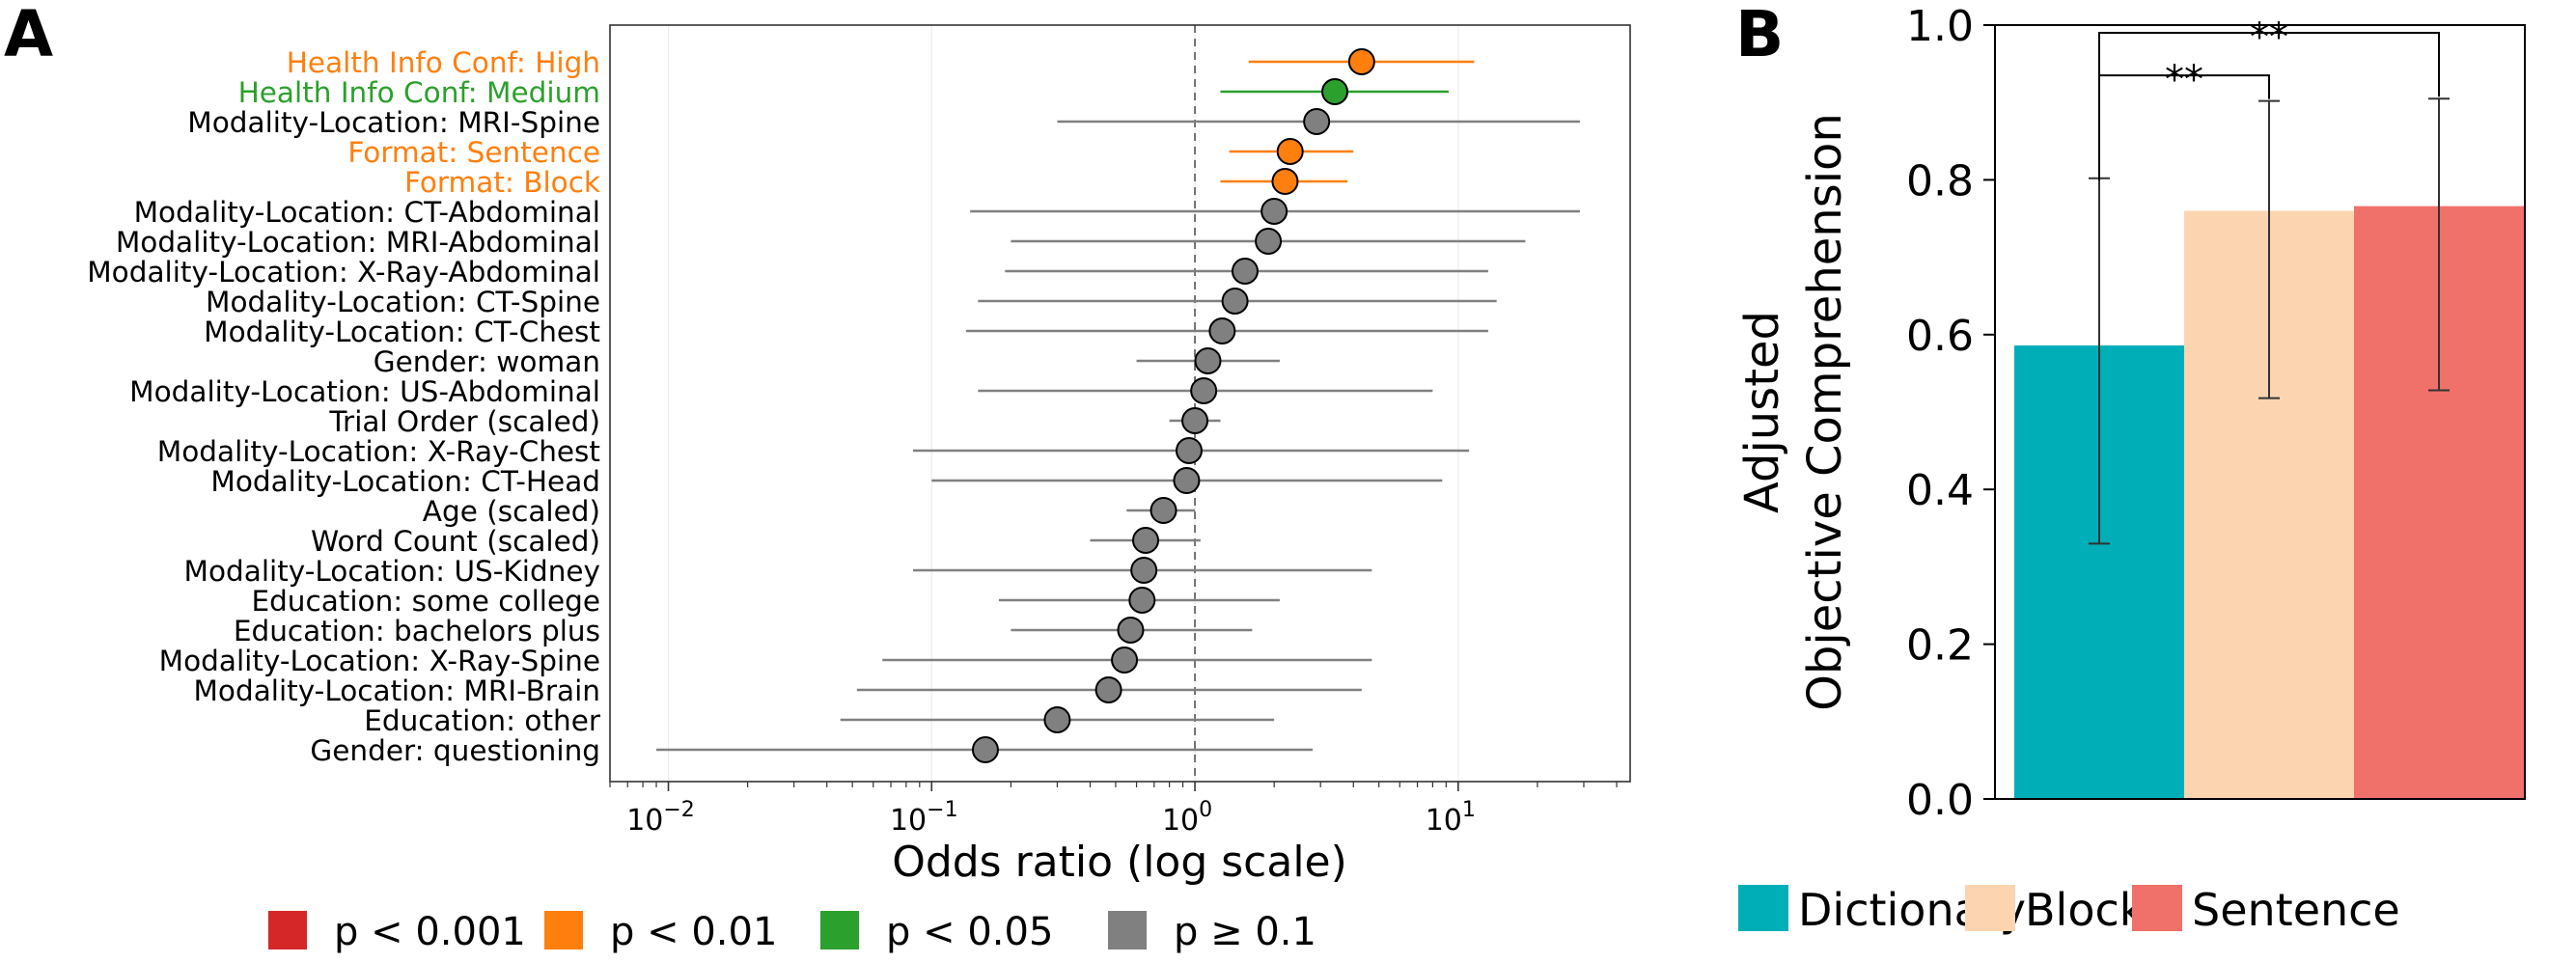 Image resolution: width=2576 pixels, height=963 pixels. What do you see at coordinates (1113, 810) in the screenshot?
I see `forest-x-ticks: 10⁻² 10⁻¹ 10⁰ 10¹` at bounding box center [1113, 810].